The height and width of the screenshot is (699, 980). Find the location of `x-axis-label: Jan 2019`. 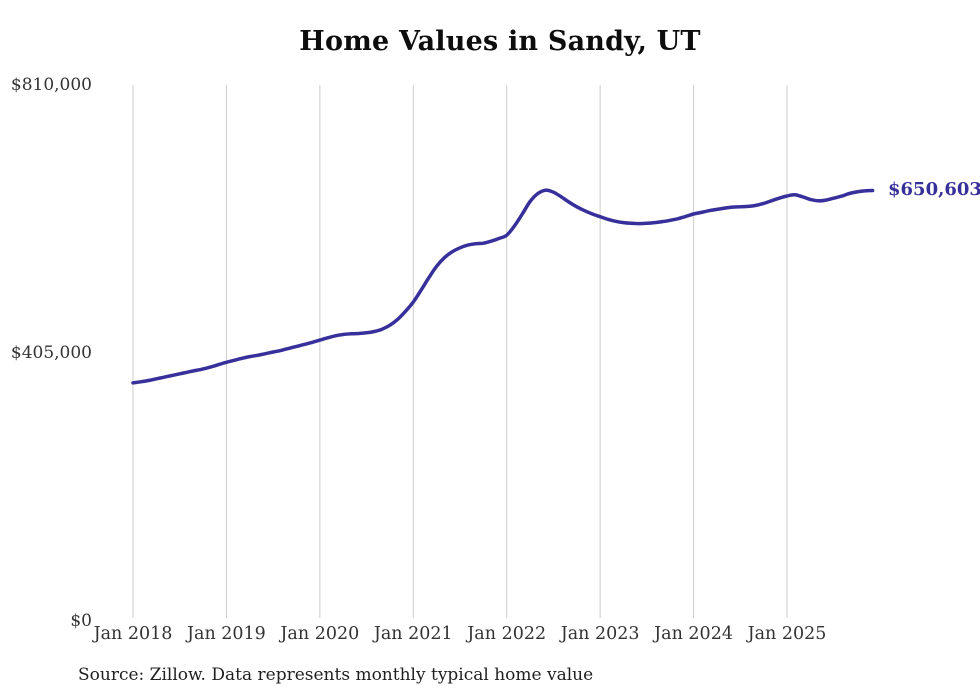

x-axis-label: Jan 2019 is located at coordinates (226, 634).